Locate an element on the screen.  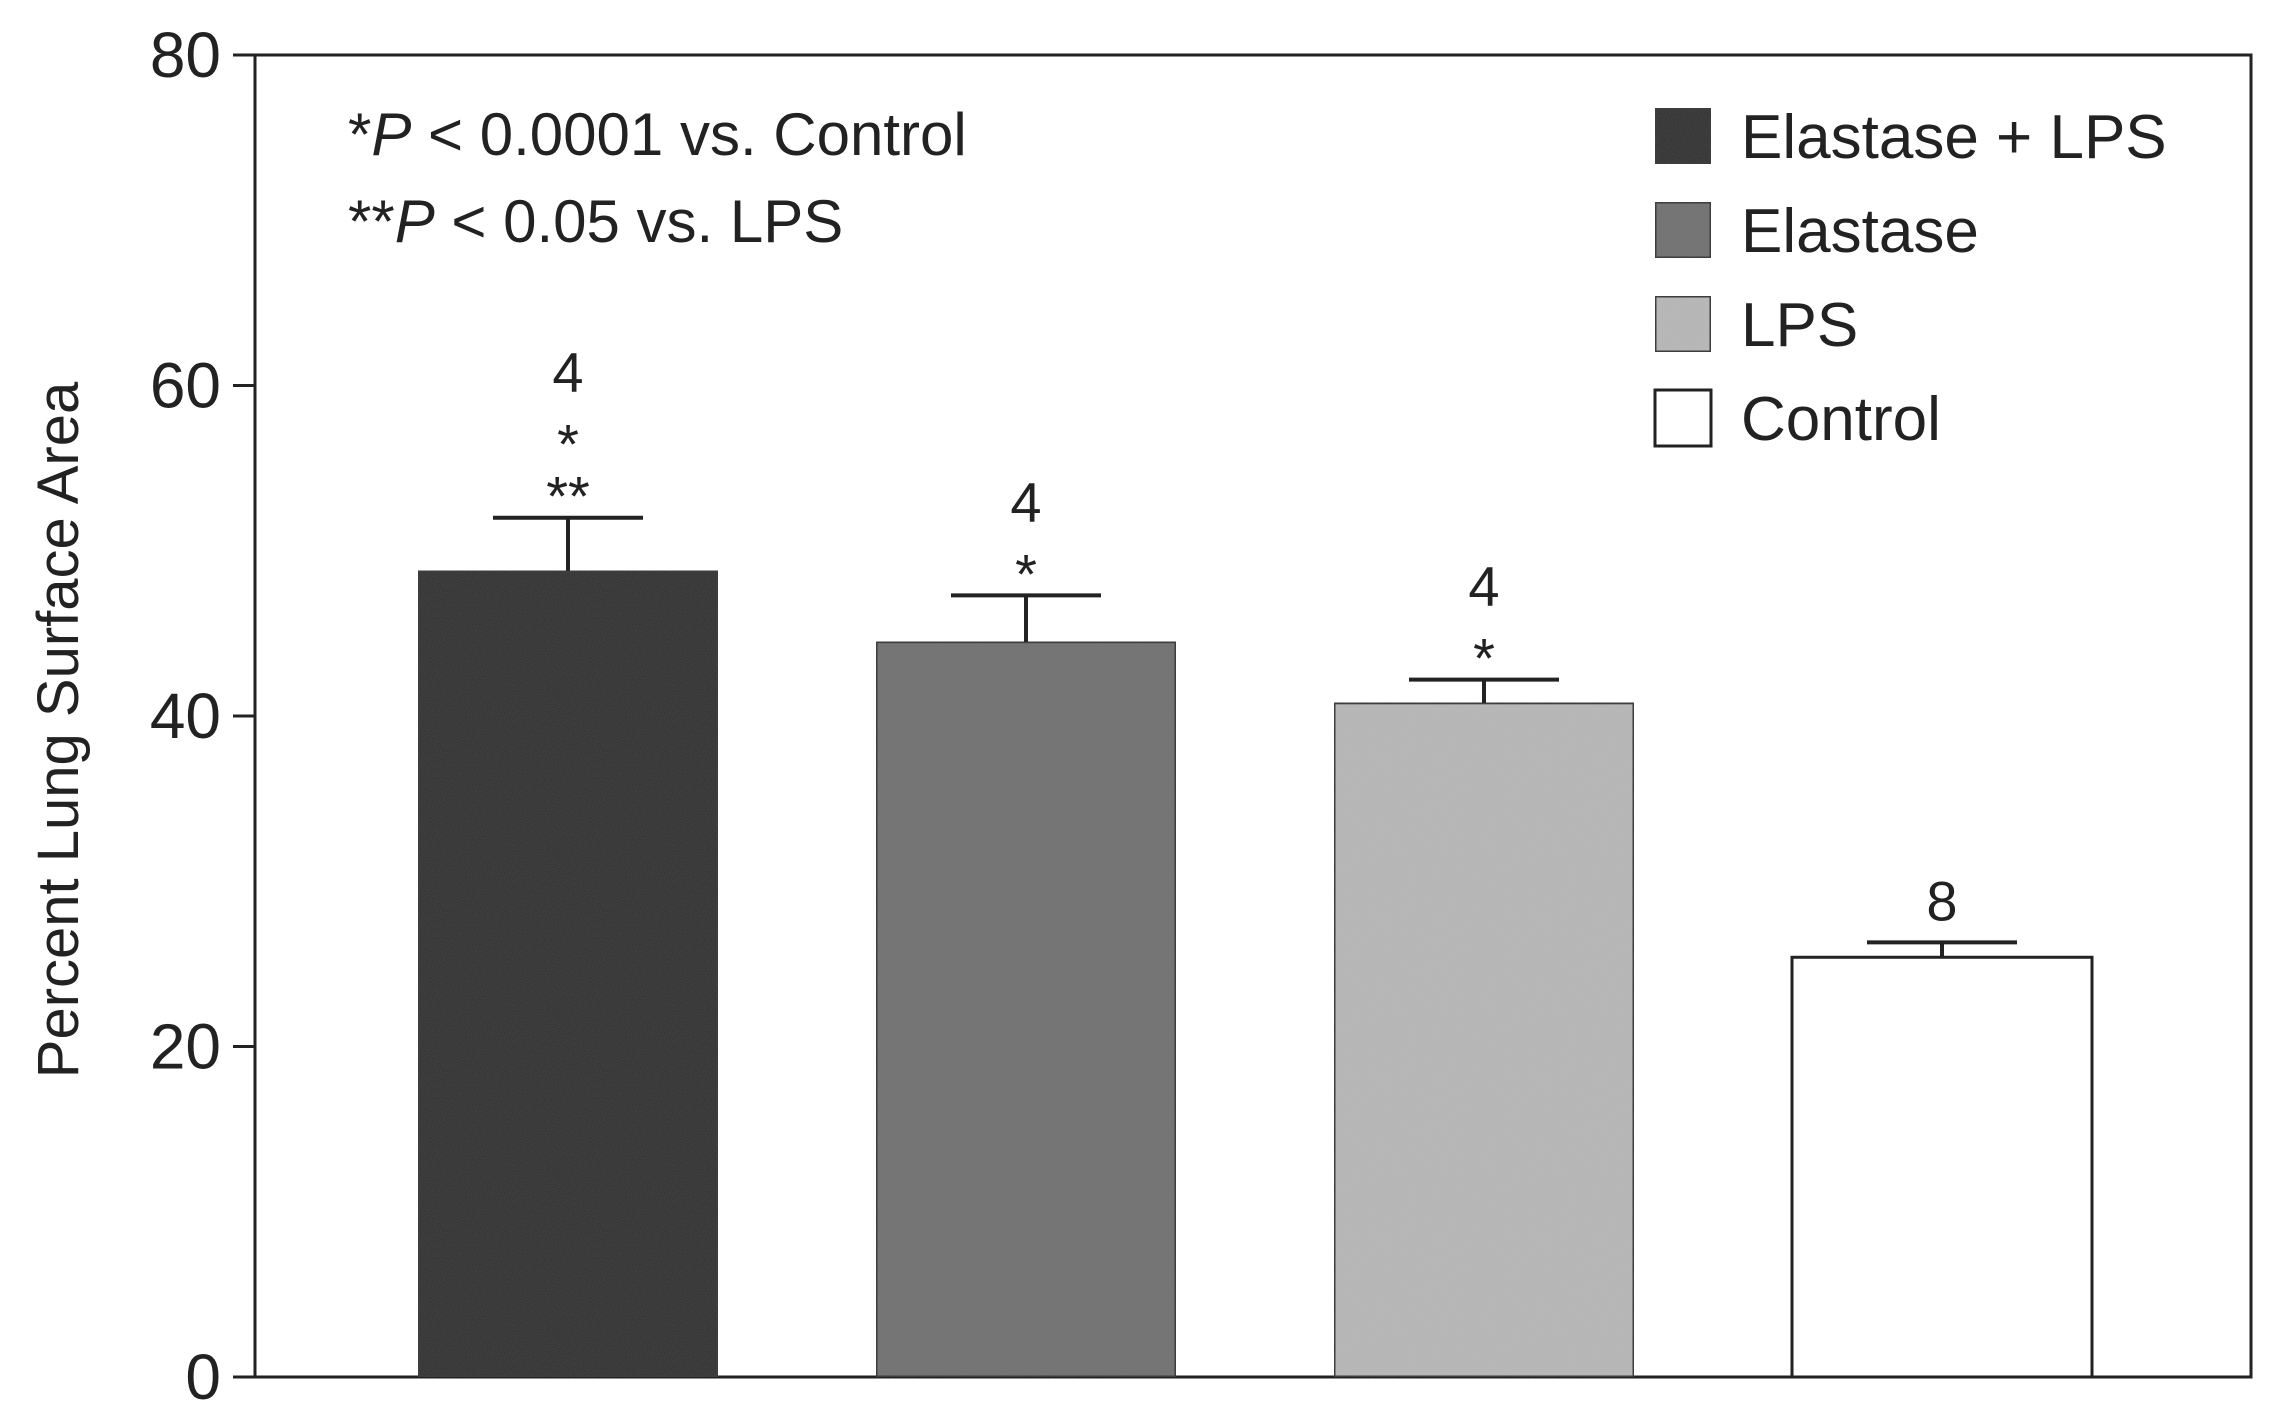
legend: Elastase + LPS Elastase LPS Control is located at coordinates (1910, 278).